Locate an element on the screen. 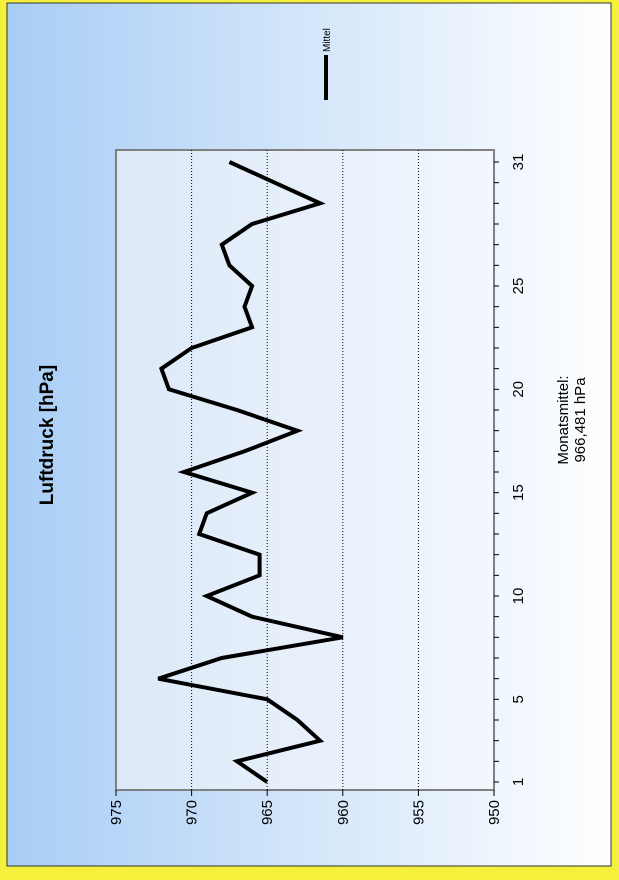 This screenshot has width=619, height=880. x-tick-label: 1 is located at coordinates (518, 782).